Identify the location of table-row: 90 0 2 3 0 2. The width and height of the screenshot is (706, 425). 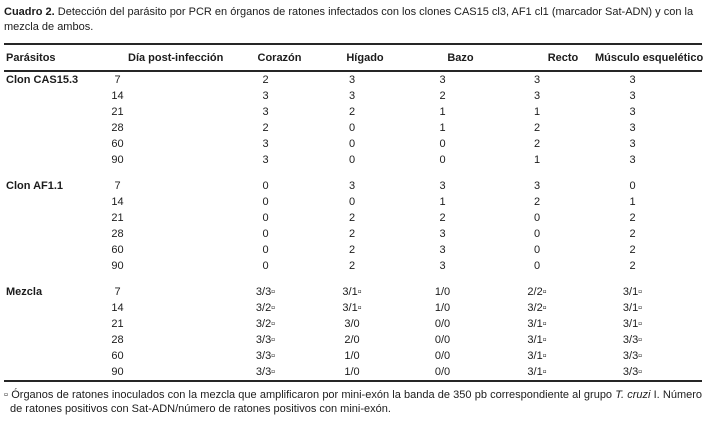
(353, 266).